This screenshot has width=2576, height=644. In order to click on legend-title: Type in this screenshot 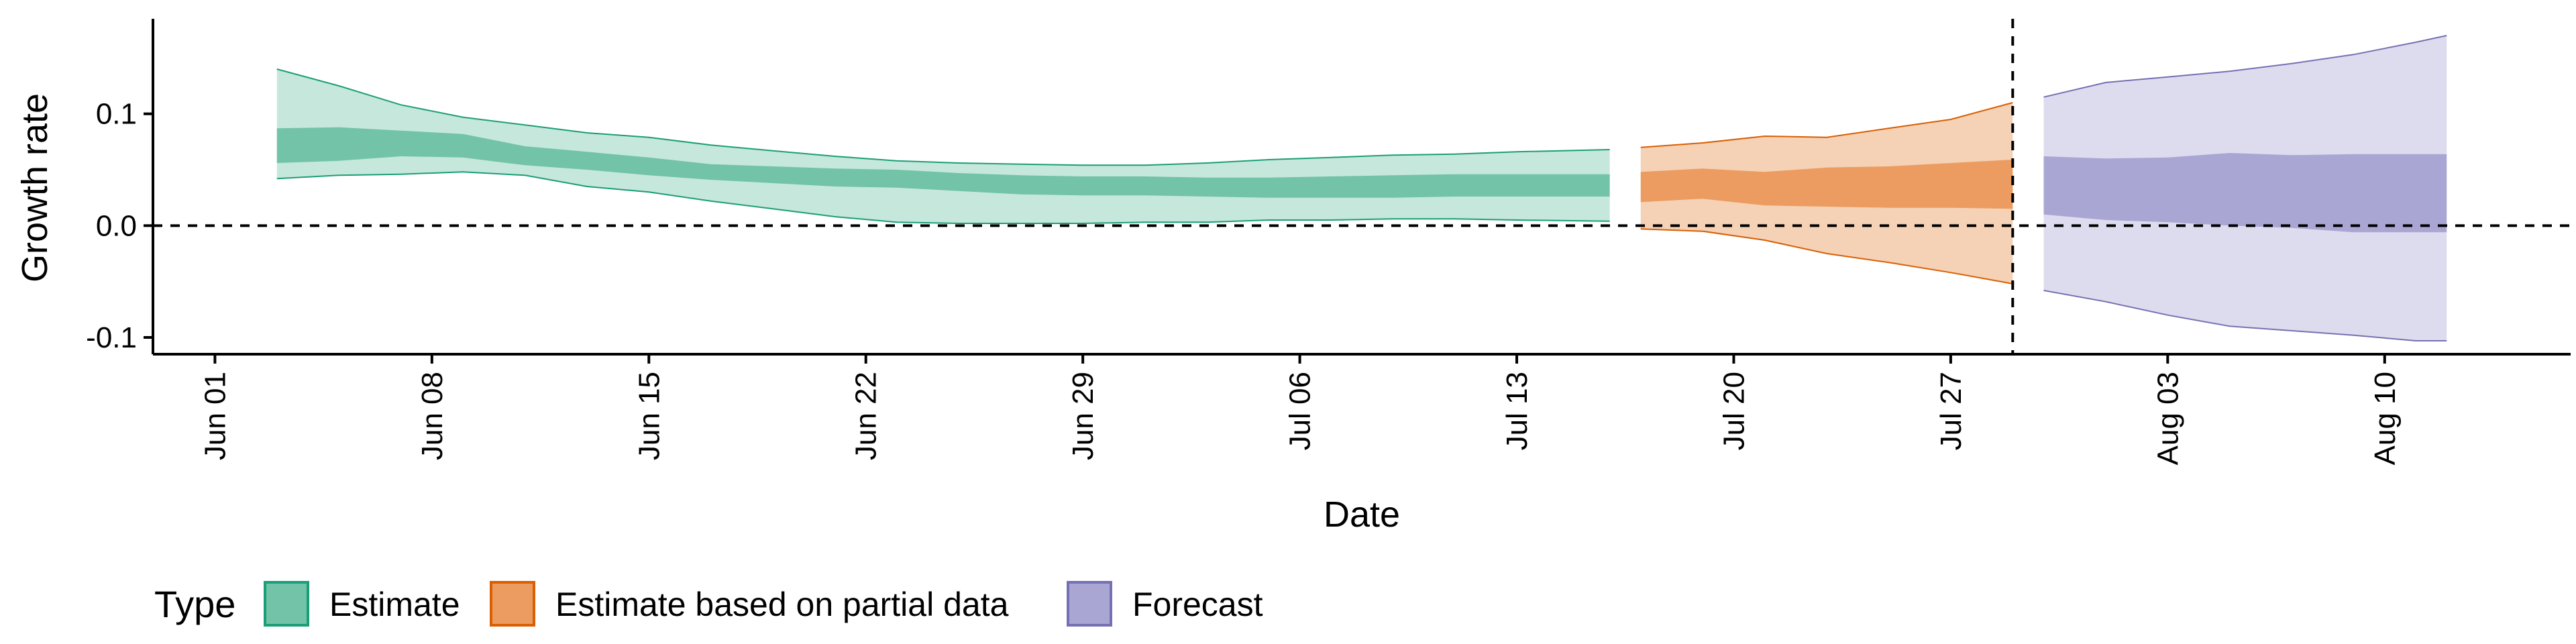, I will do `click(194, 604)`.